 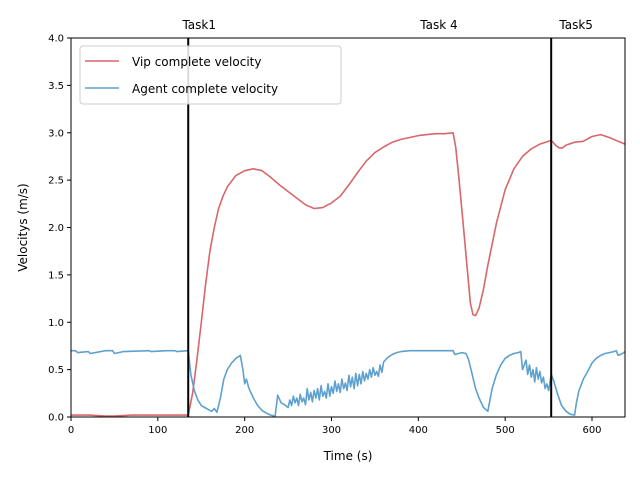 What do you see at coordinates (56, 275) in the screenshot?
I see `y-tick-label: 1.5` at bounding box center [56, 275].